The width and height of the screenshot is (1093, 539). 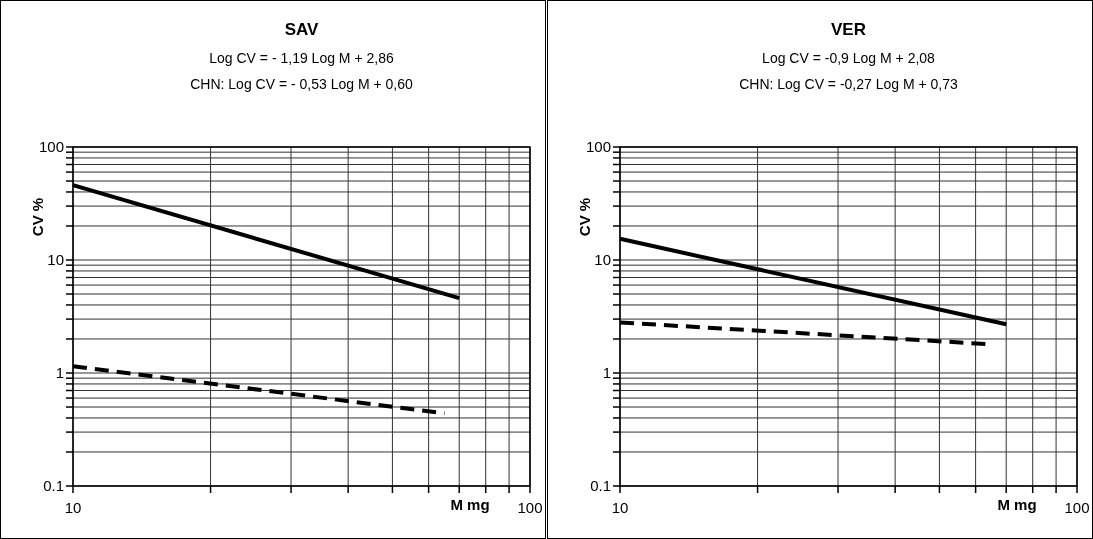 What do you see at coordinates (301, 71) in the screenshot?
I see `chart-subtitle: Log CV = - 1,19 Log M + 2,86 CHN: Log CV = - 0,53 Log M + 0,60` at bounding box center [301, 71].